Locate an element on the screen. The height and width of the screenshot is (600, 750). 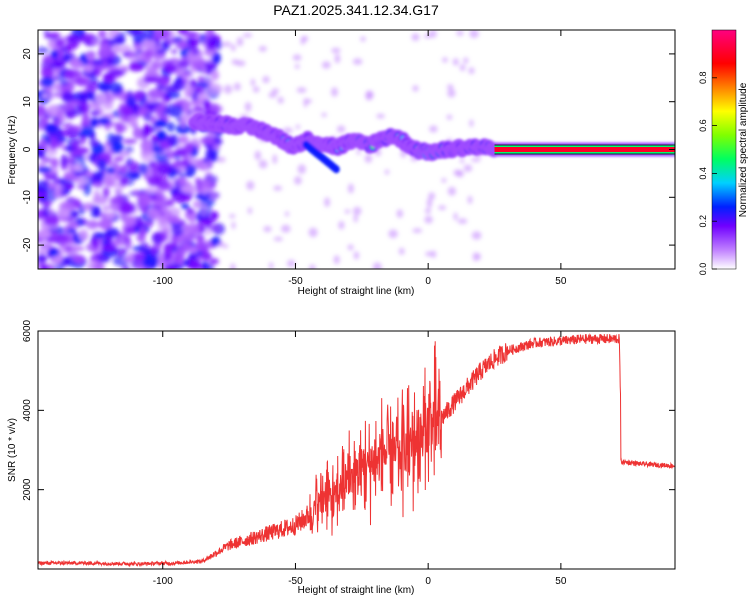
snr-xlabel: Height of straight line (km) is located at coordinates (356, 590).